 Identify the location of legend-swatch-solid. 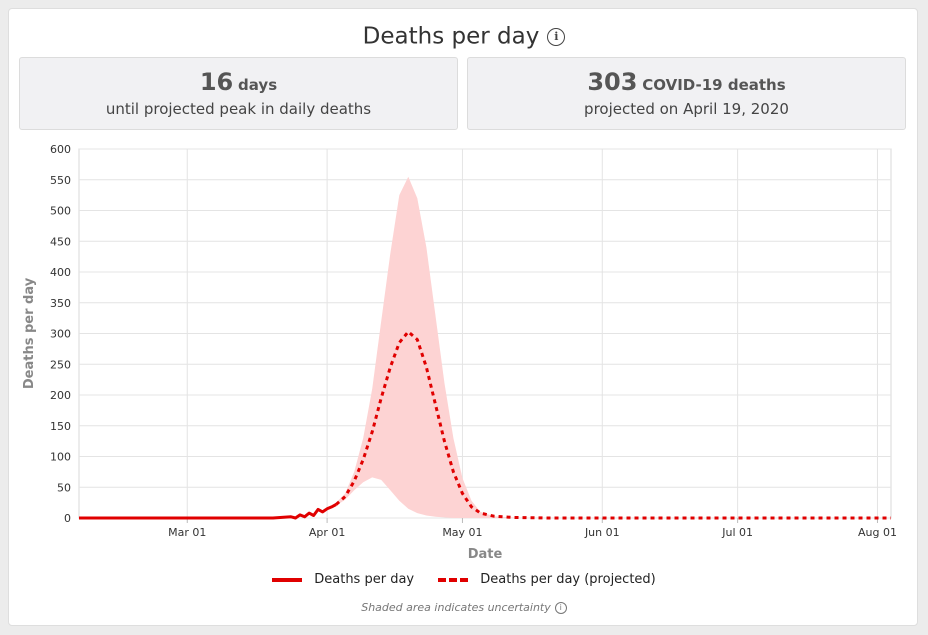
(287, 579).